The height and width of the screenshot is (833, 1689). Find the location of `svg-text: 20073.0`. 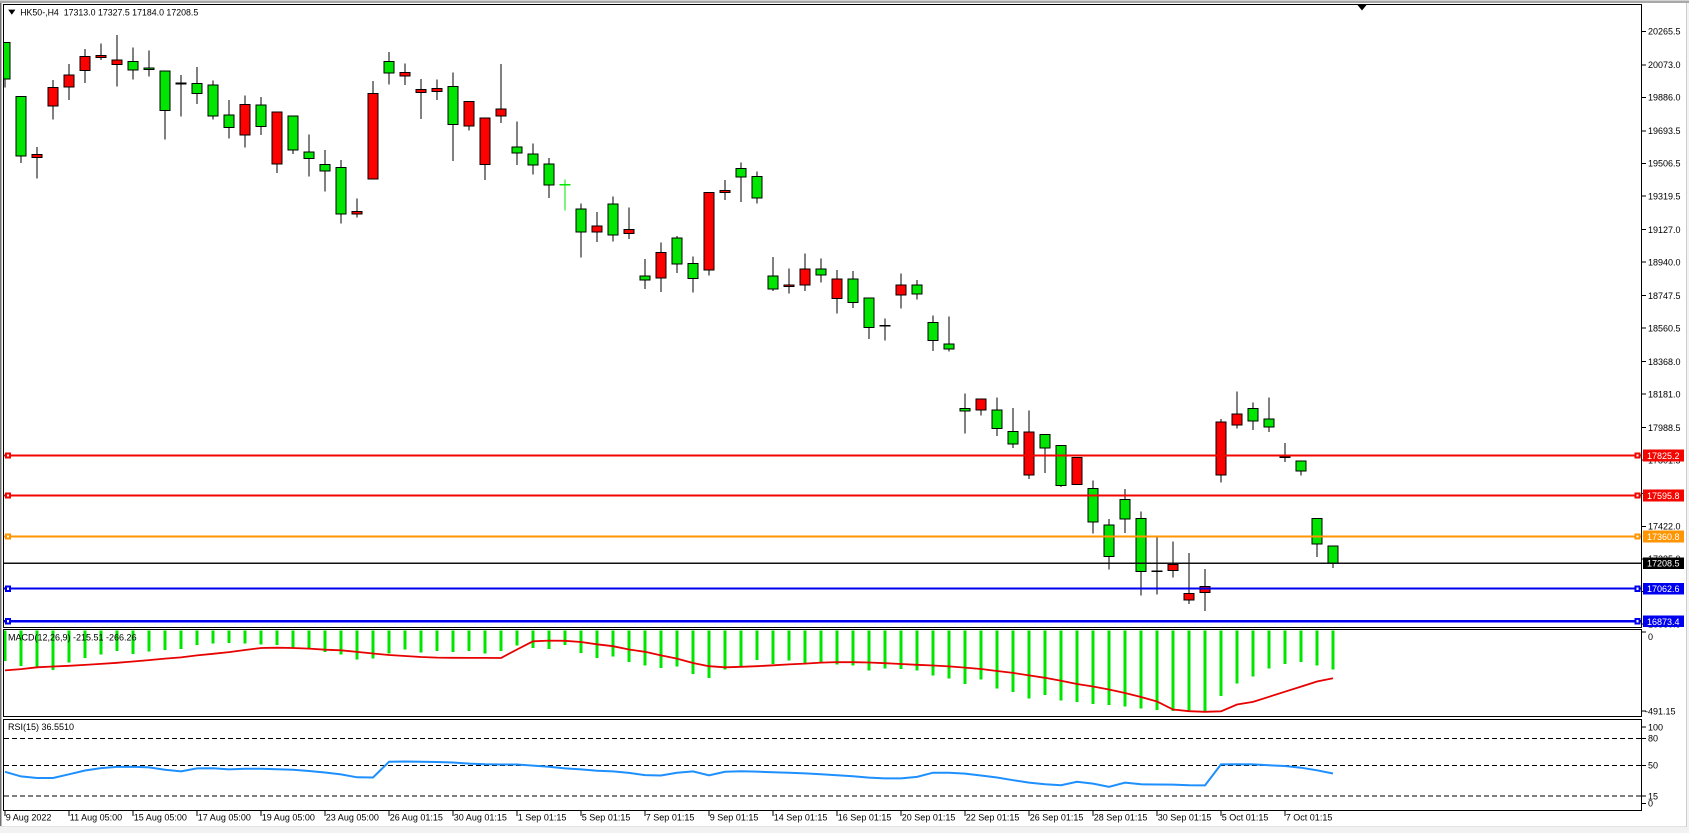

svg-text: 20073.0 is located at coordinates (1664, 65).